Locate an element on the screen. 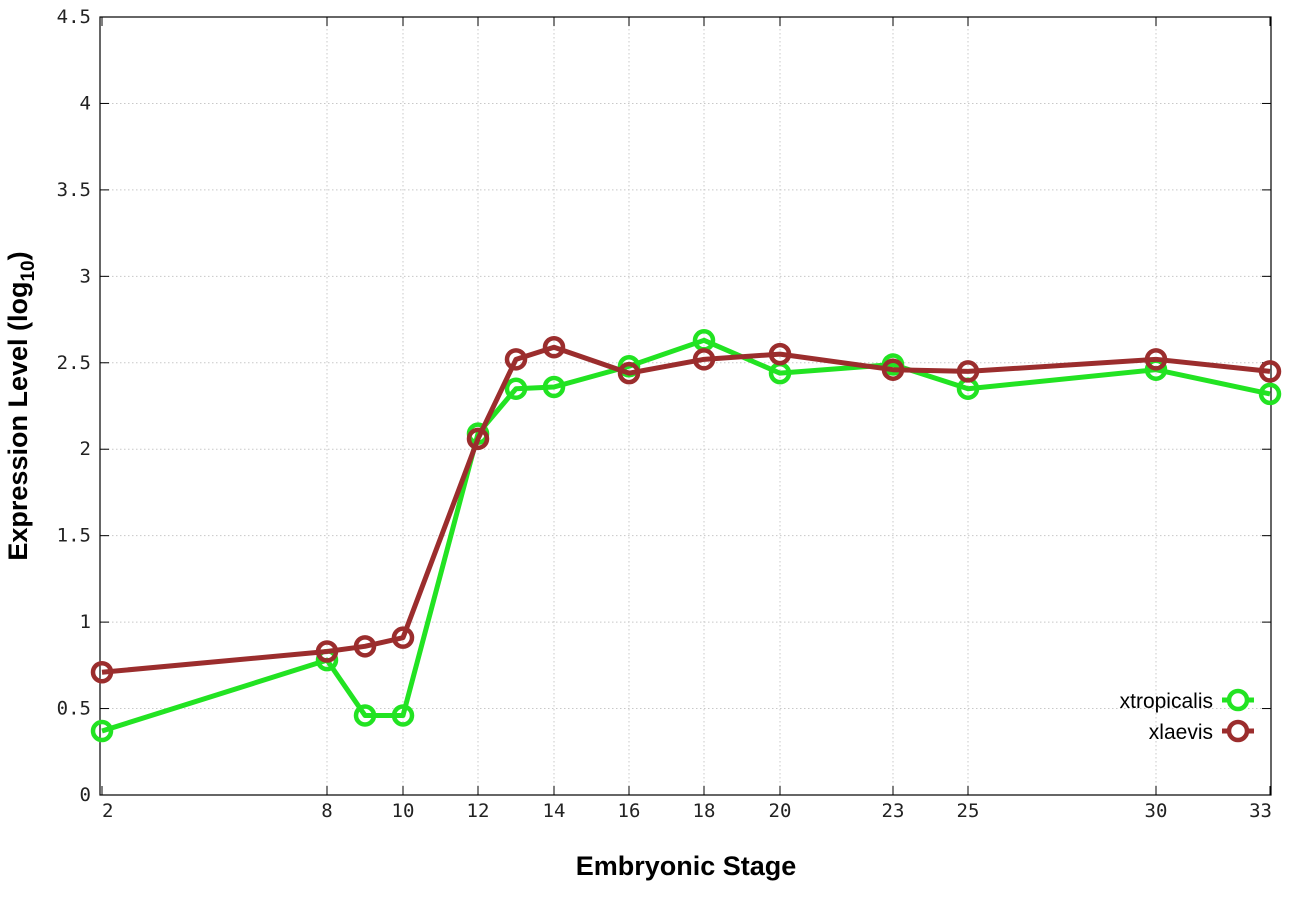  y-tick-label: 4.5 is located at coordinates (74, 17).